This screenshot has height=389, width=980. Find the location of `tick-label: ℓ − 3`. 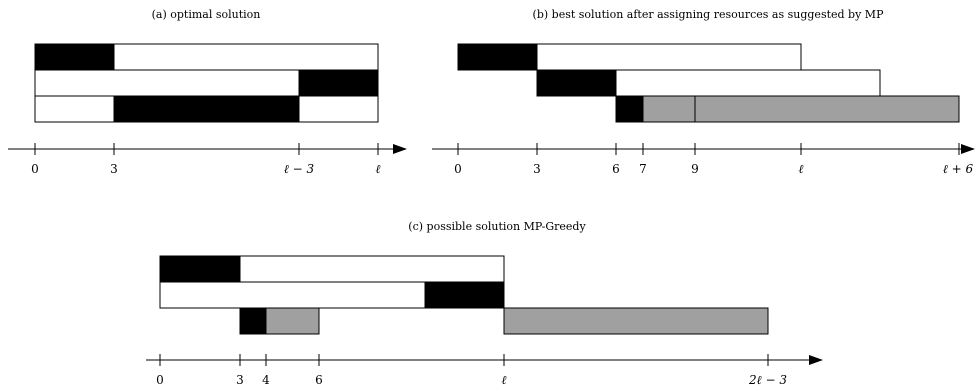

tick-label: ℓ − 3 is located at coordinates (299, 169).